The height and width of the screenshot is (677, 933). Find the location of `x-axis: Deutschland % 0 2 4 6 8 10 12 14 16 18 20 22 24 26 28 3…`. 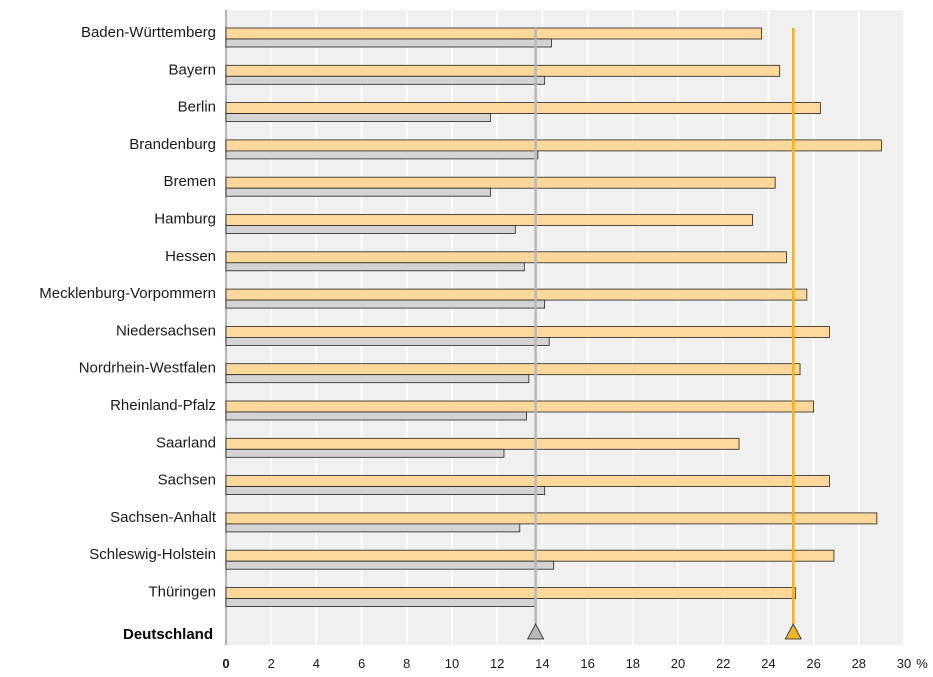

x-axis: Deutschland % 0 2 4 6 8 10 12 14 16 18 20 22 24 26 28 3… is located at coordinates (525, 648).